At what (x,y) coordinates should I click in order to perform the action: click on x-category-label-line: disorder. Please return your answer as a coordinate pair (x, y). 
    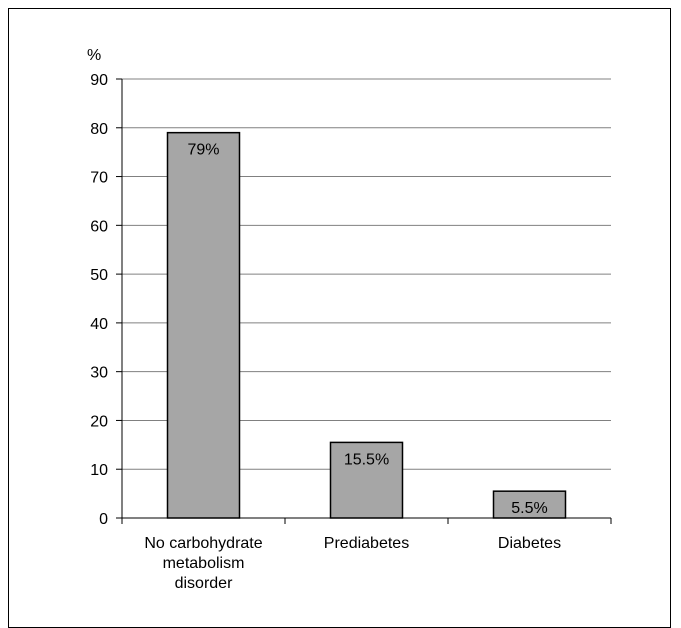
    Looking at the image, I should click on (204, 583).